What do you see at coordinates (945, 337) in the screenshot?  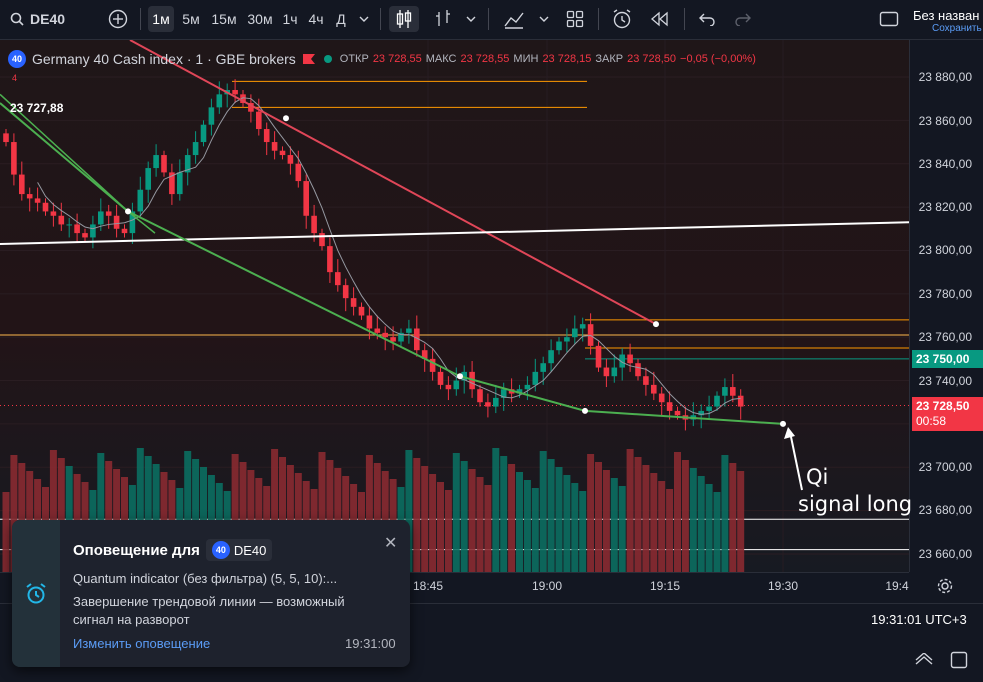 I see `price-tick: 23 760,00` at bounding box center [945, 337].